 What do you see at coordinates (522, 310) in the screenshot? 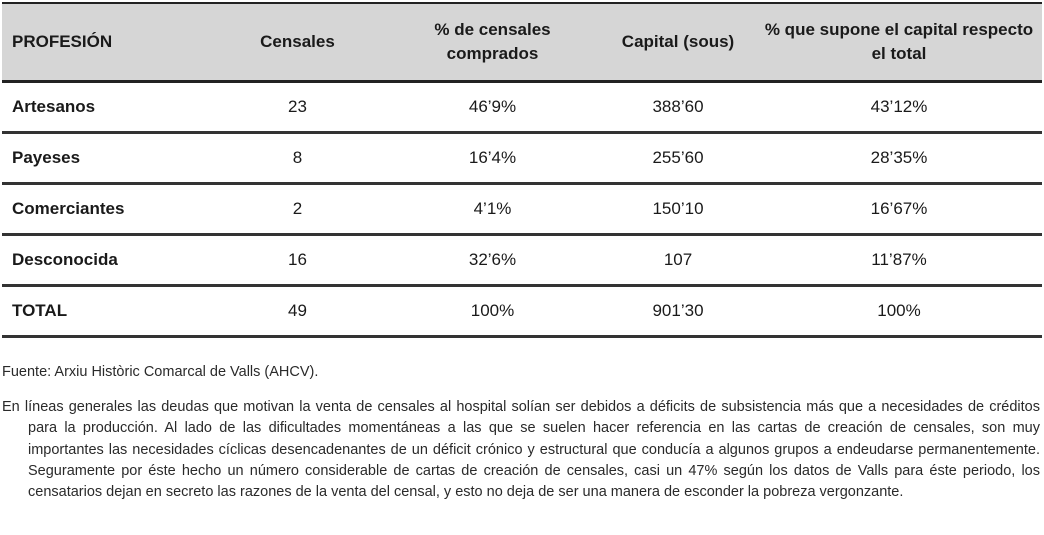
I see `table-row-total: TOTAL 49 100% 901’30 100%` at bounding box center [522, 310].